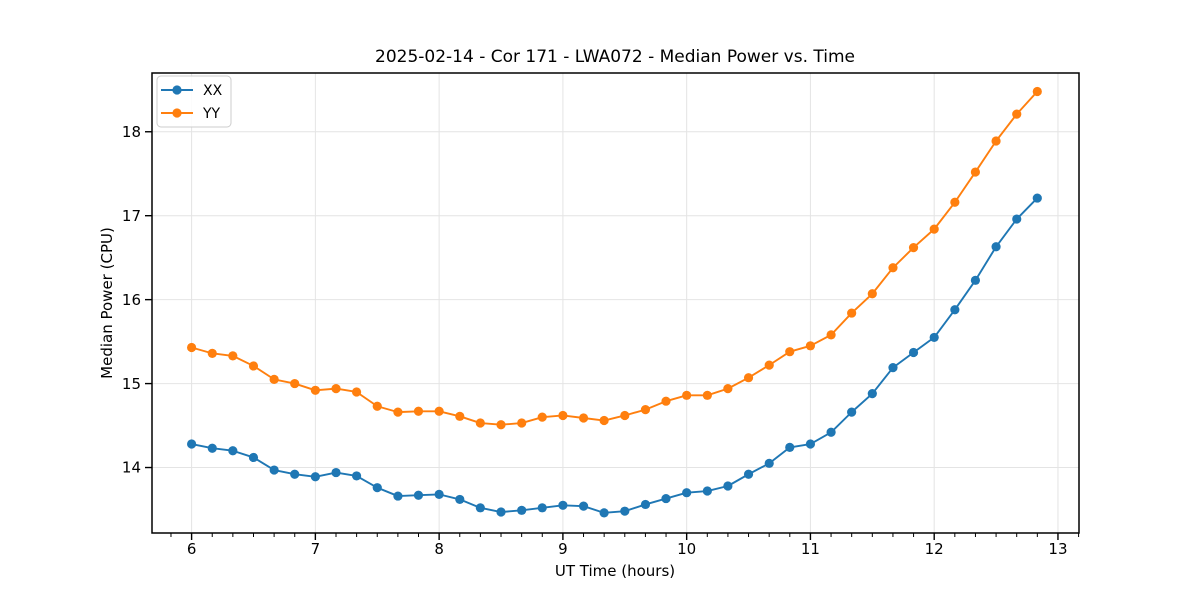 This screenshot has height=604, width=1200. I want to click on legend-marker-xx, so click(177, 90).